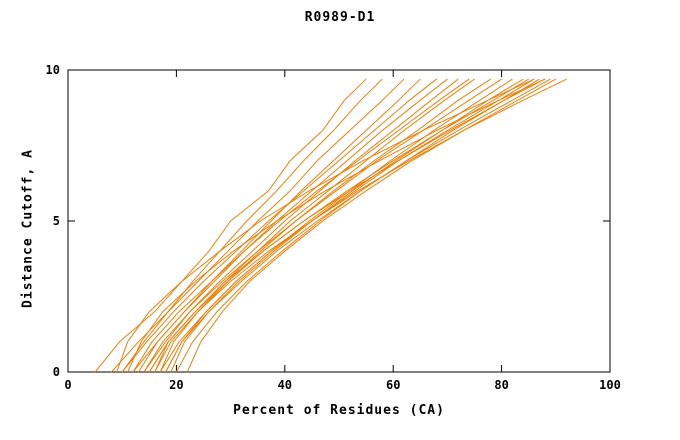 The image size is (680, 440). I want to click on y-tick-label: 5, so click(56, 221).